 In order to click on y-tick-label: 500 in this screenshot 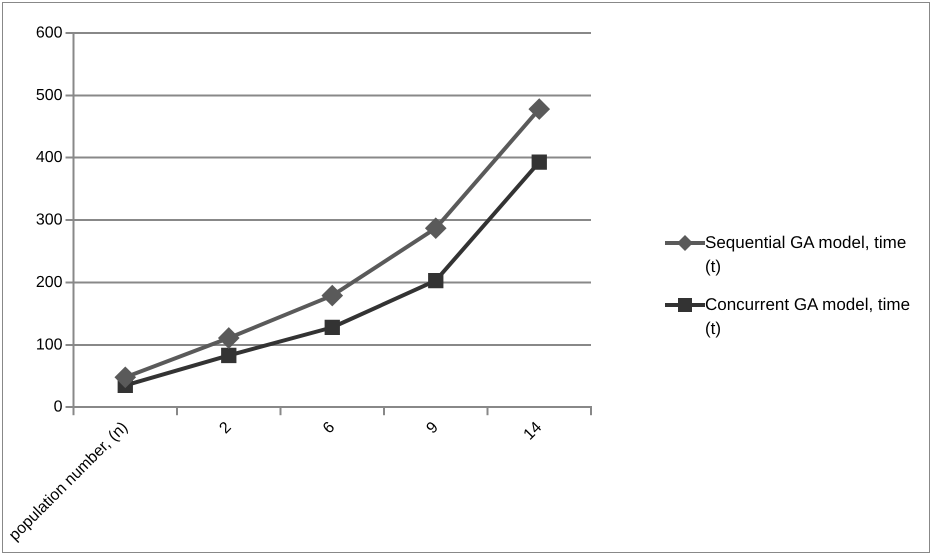, I will do `click(49, 95)`.